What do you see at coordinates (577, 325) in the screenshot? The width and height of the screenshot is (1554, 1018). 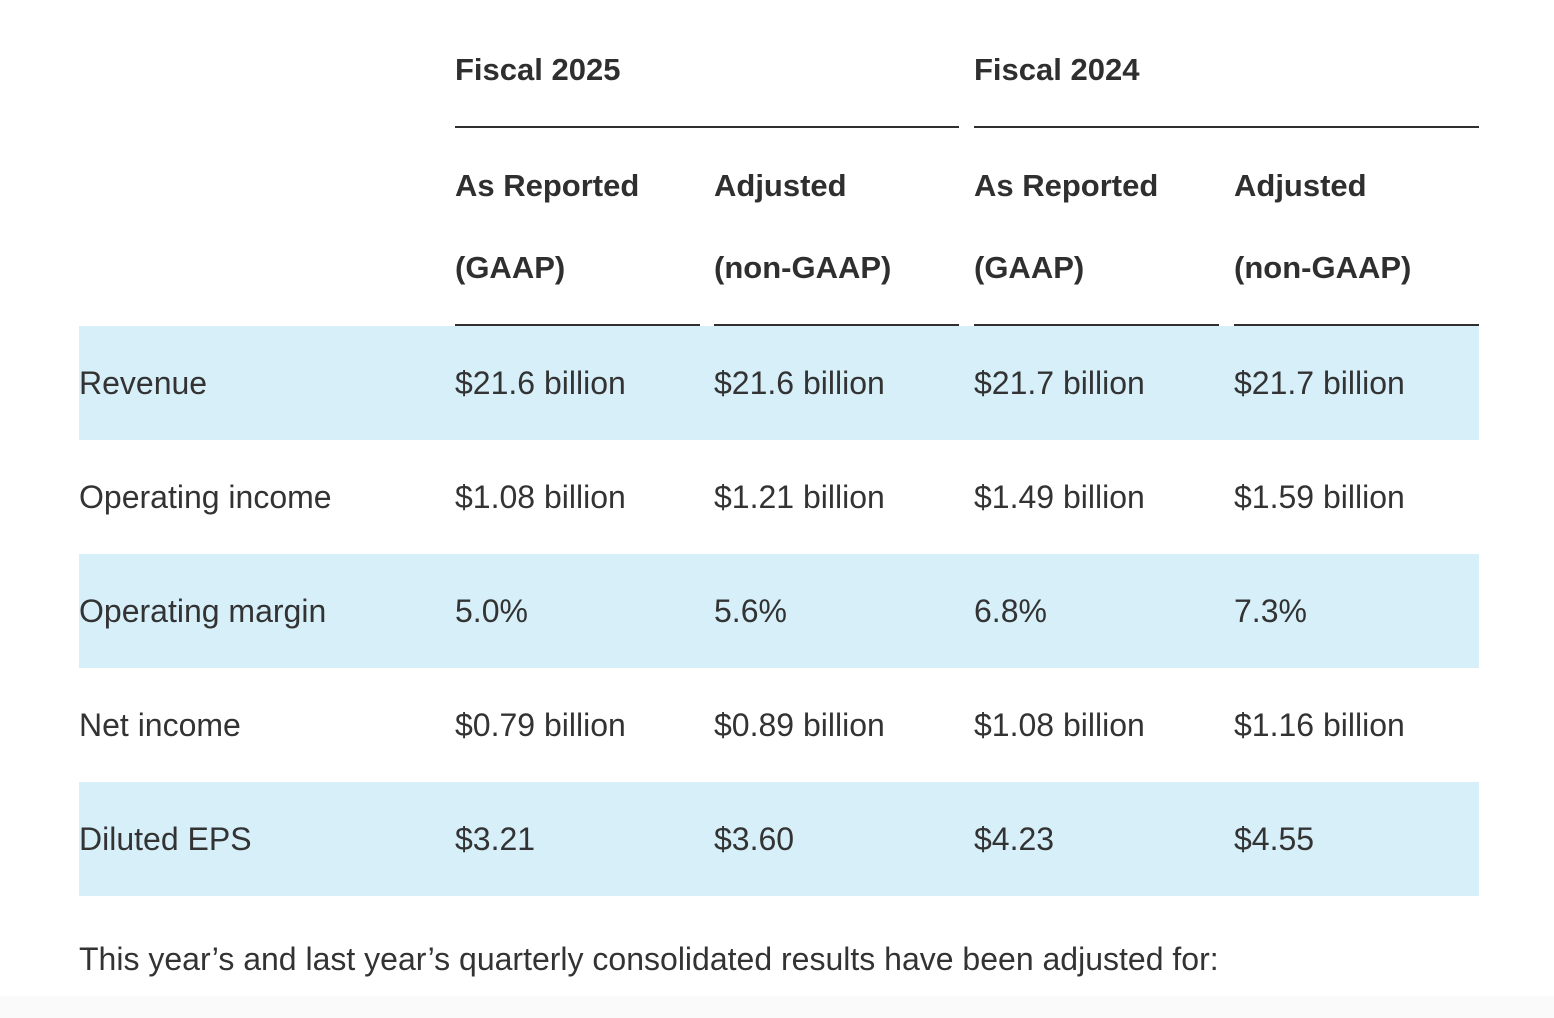 I see `column-rule-2025-as-reported` at bounding box center [577, 325].